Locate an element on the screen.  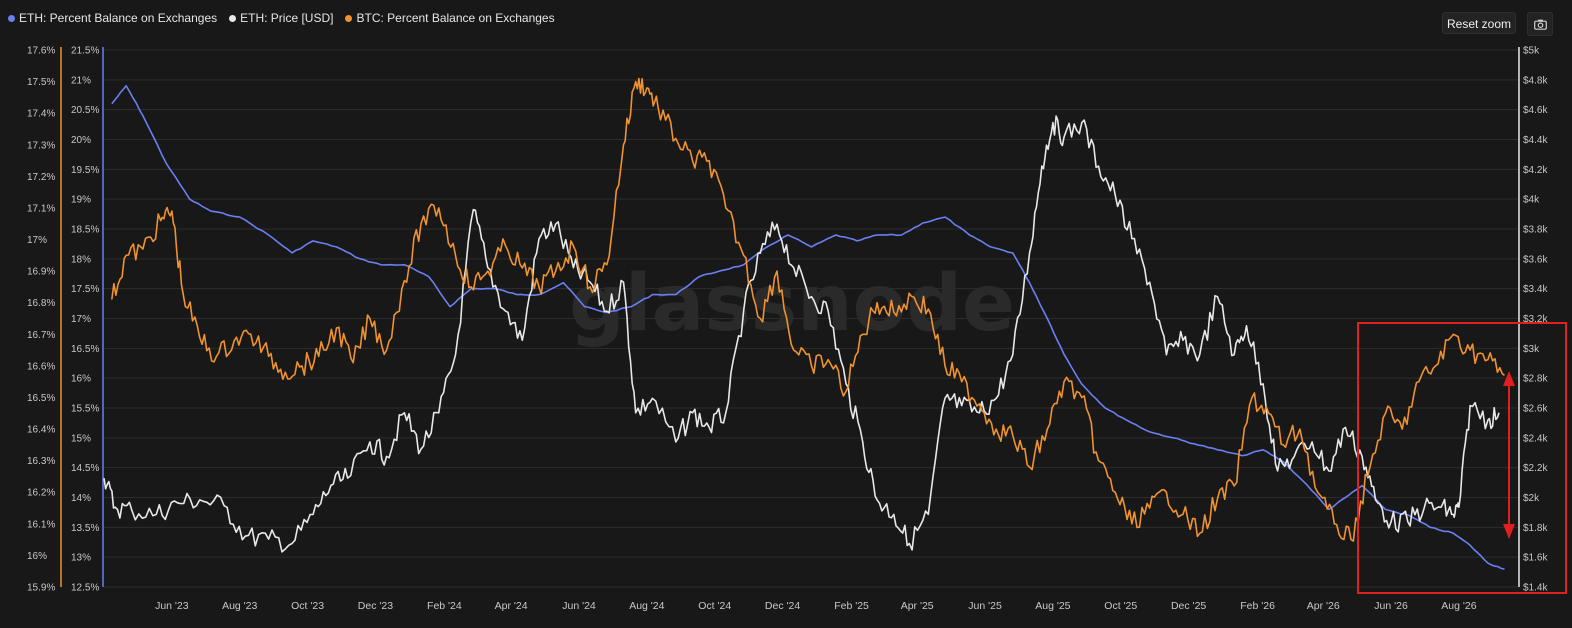
legend-dot-eth-price is located at coordinates (233, 18).